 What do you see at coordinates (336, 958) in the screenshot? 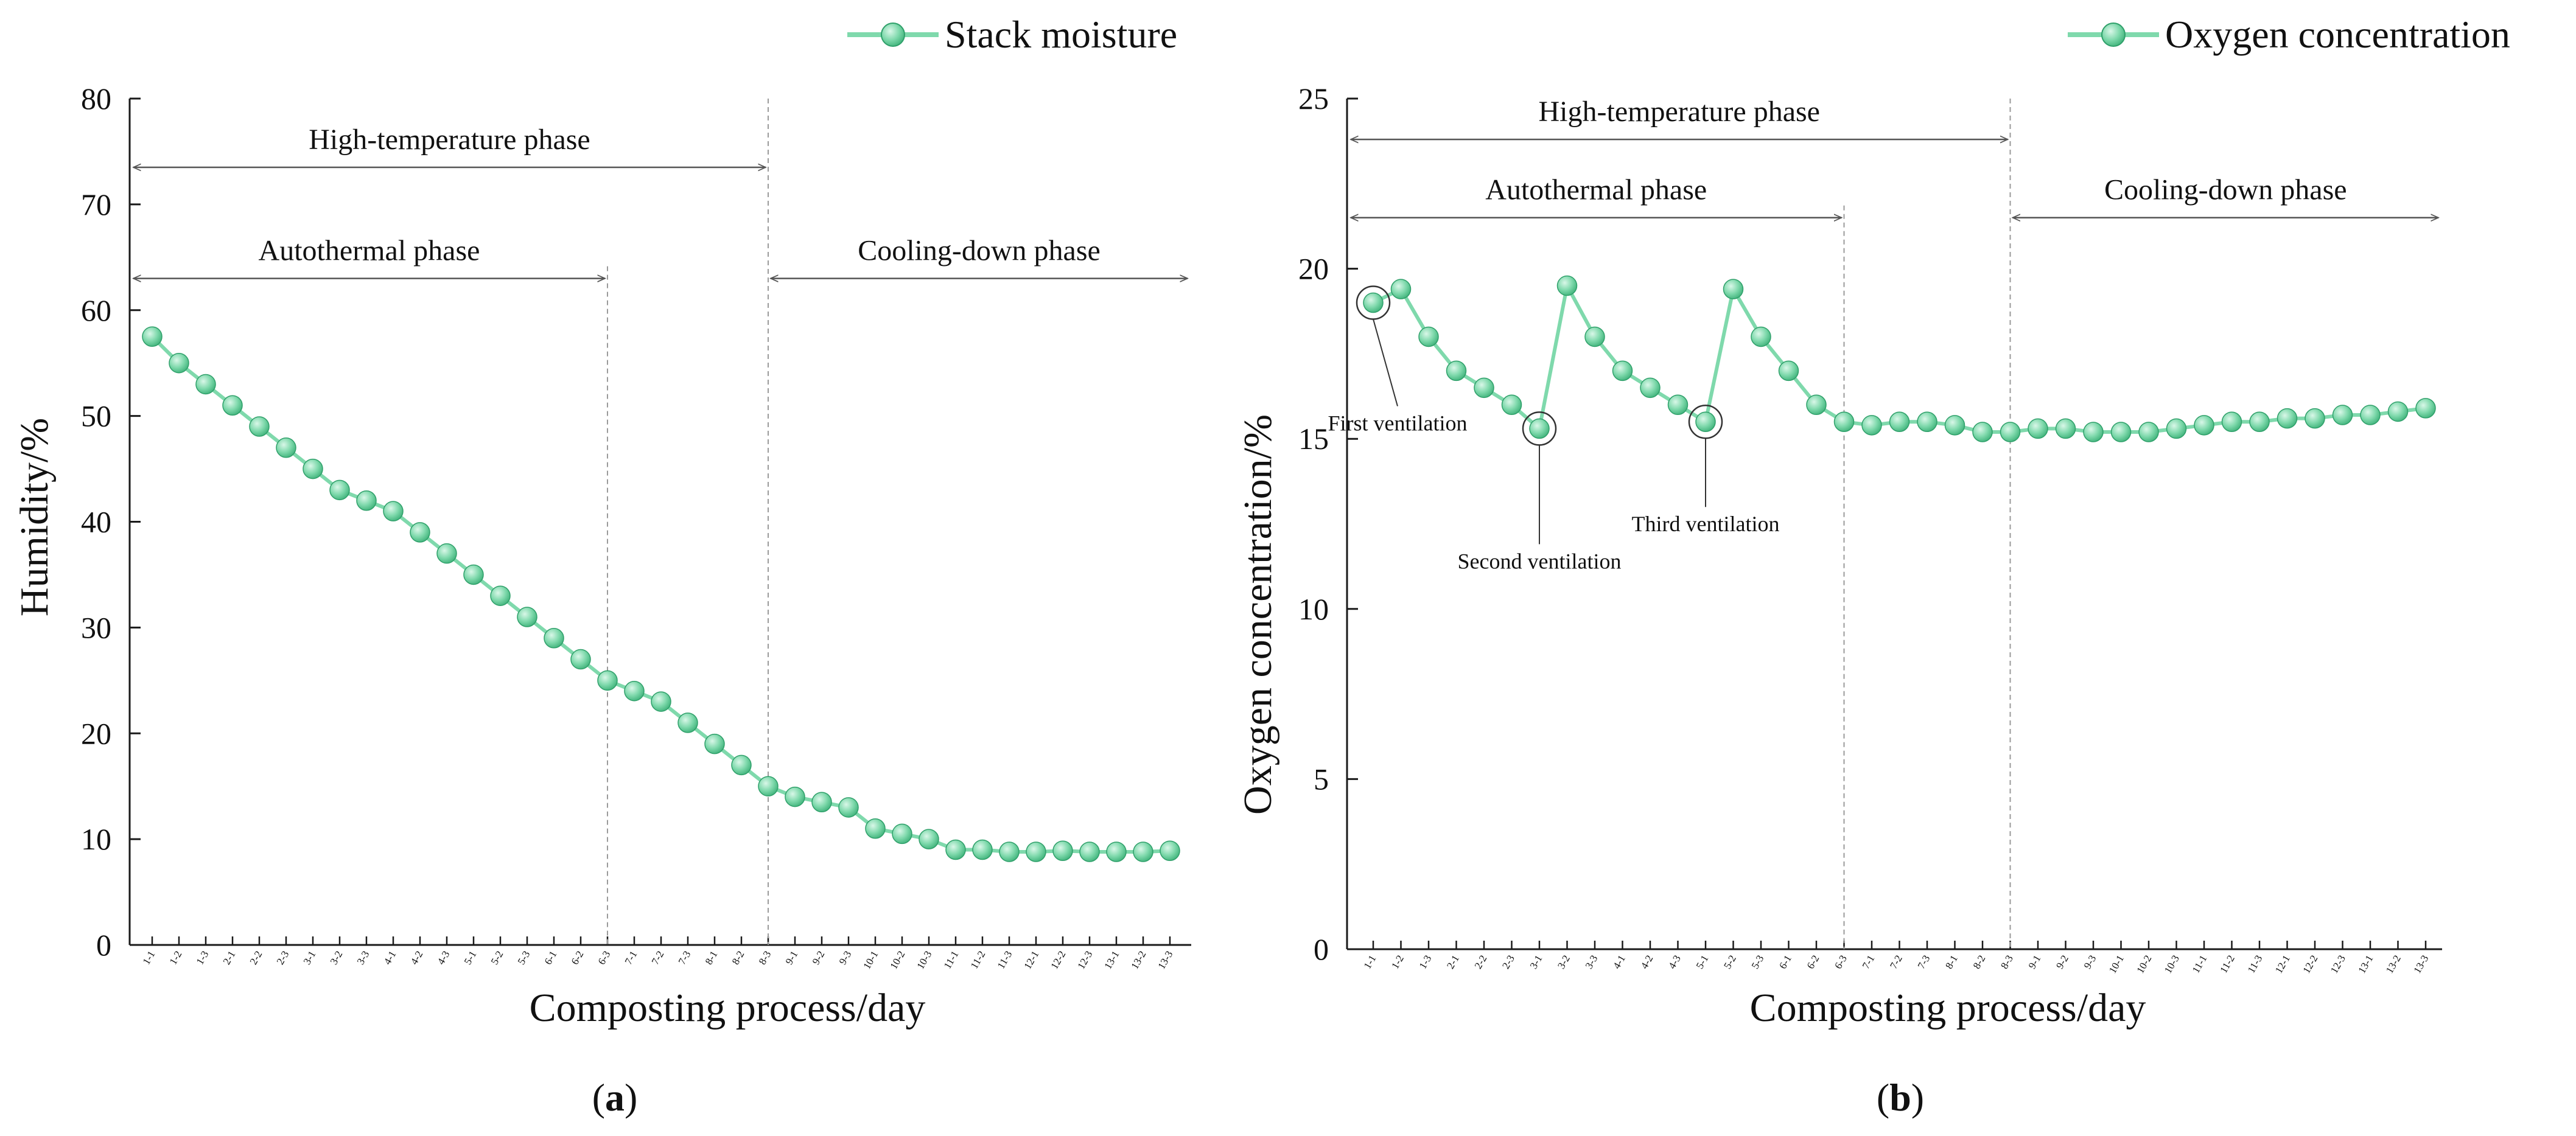
I see `x-tick-label-a: 3-2` at bounding box center [336, 958].